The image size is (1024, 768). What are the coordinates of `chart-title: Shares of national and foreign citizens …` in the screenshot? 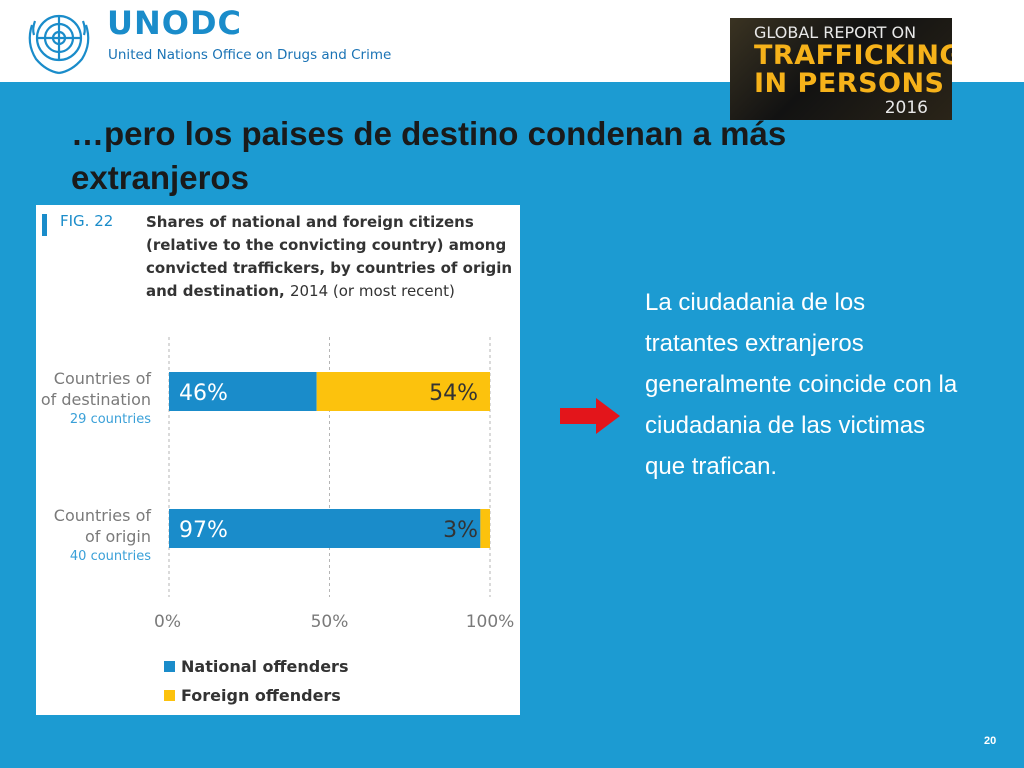 It's located at (332, 257).